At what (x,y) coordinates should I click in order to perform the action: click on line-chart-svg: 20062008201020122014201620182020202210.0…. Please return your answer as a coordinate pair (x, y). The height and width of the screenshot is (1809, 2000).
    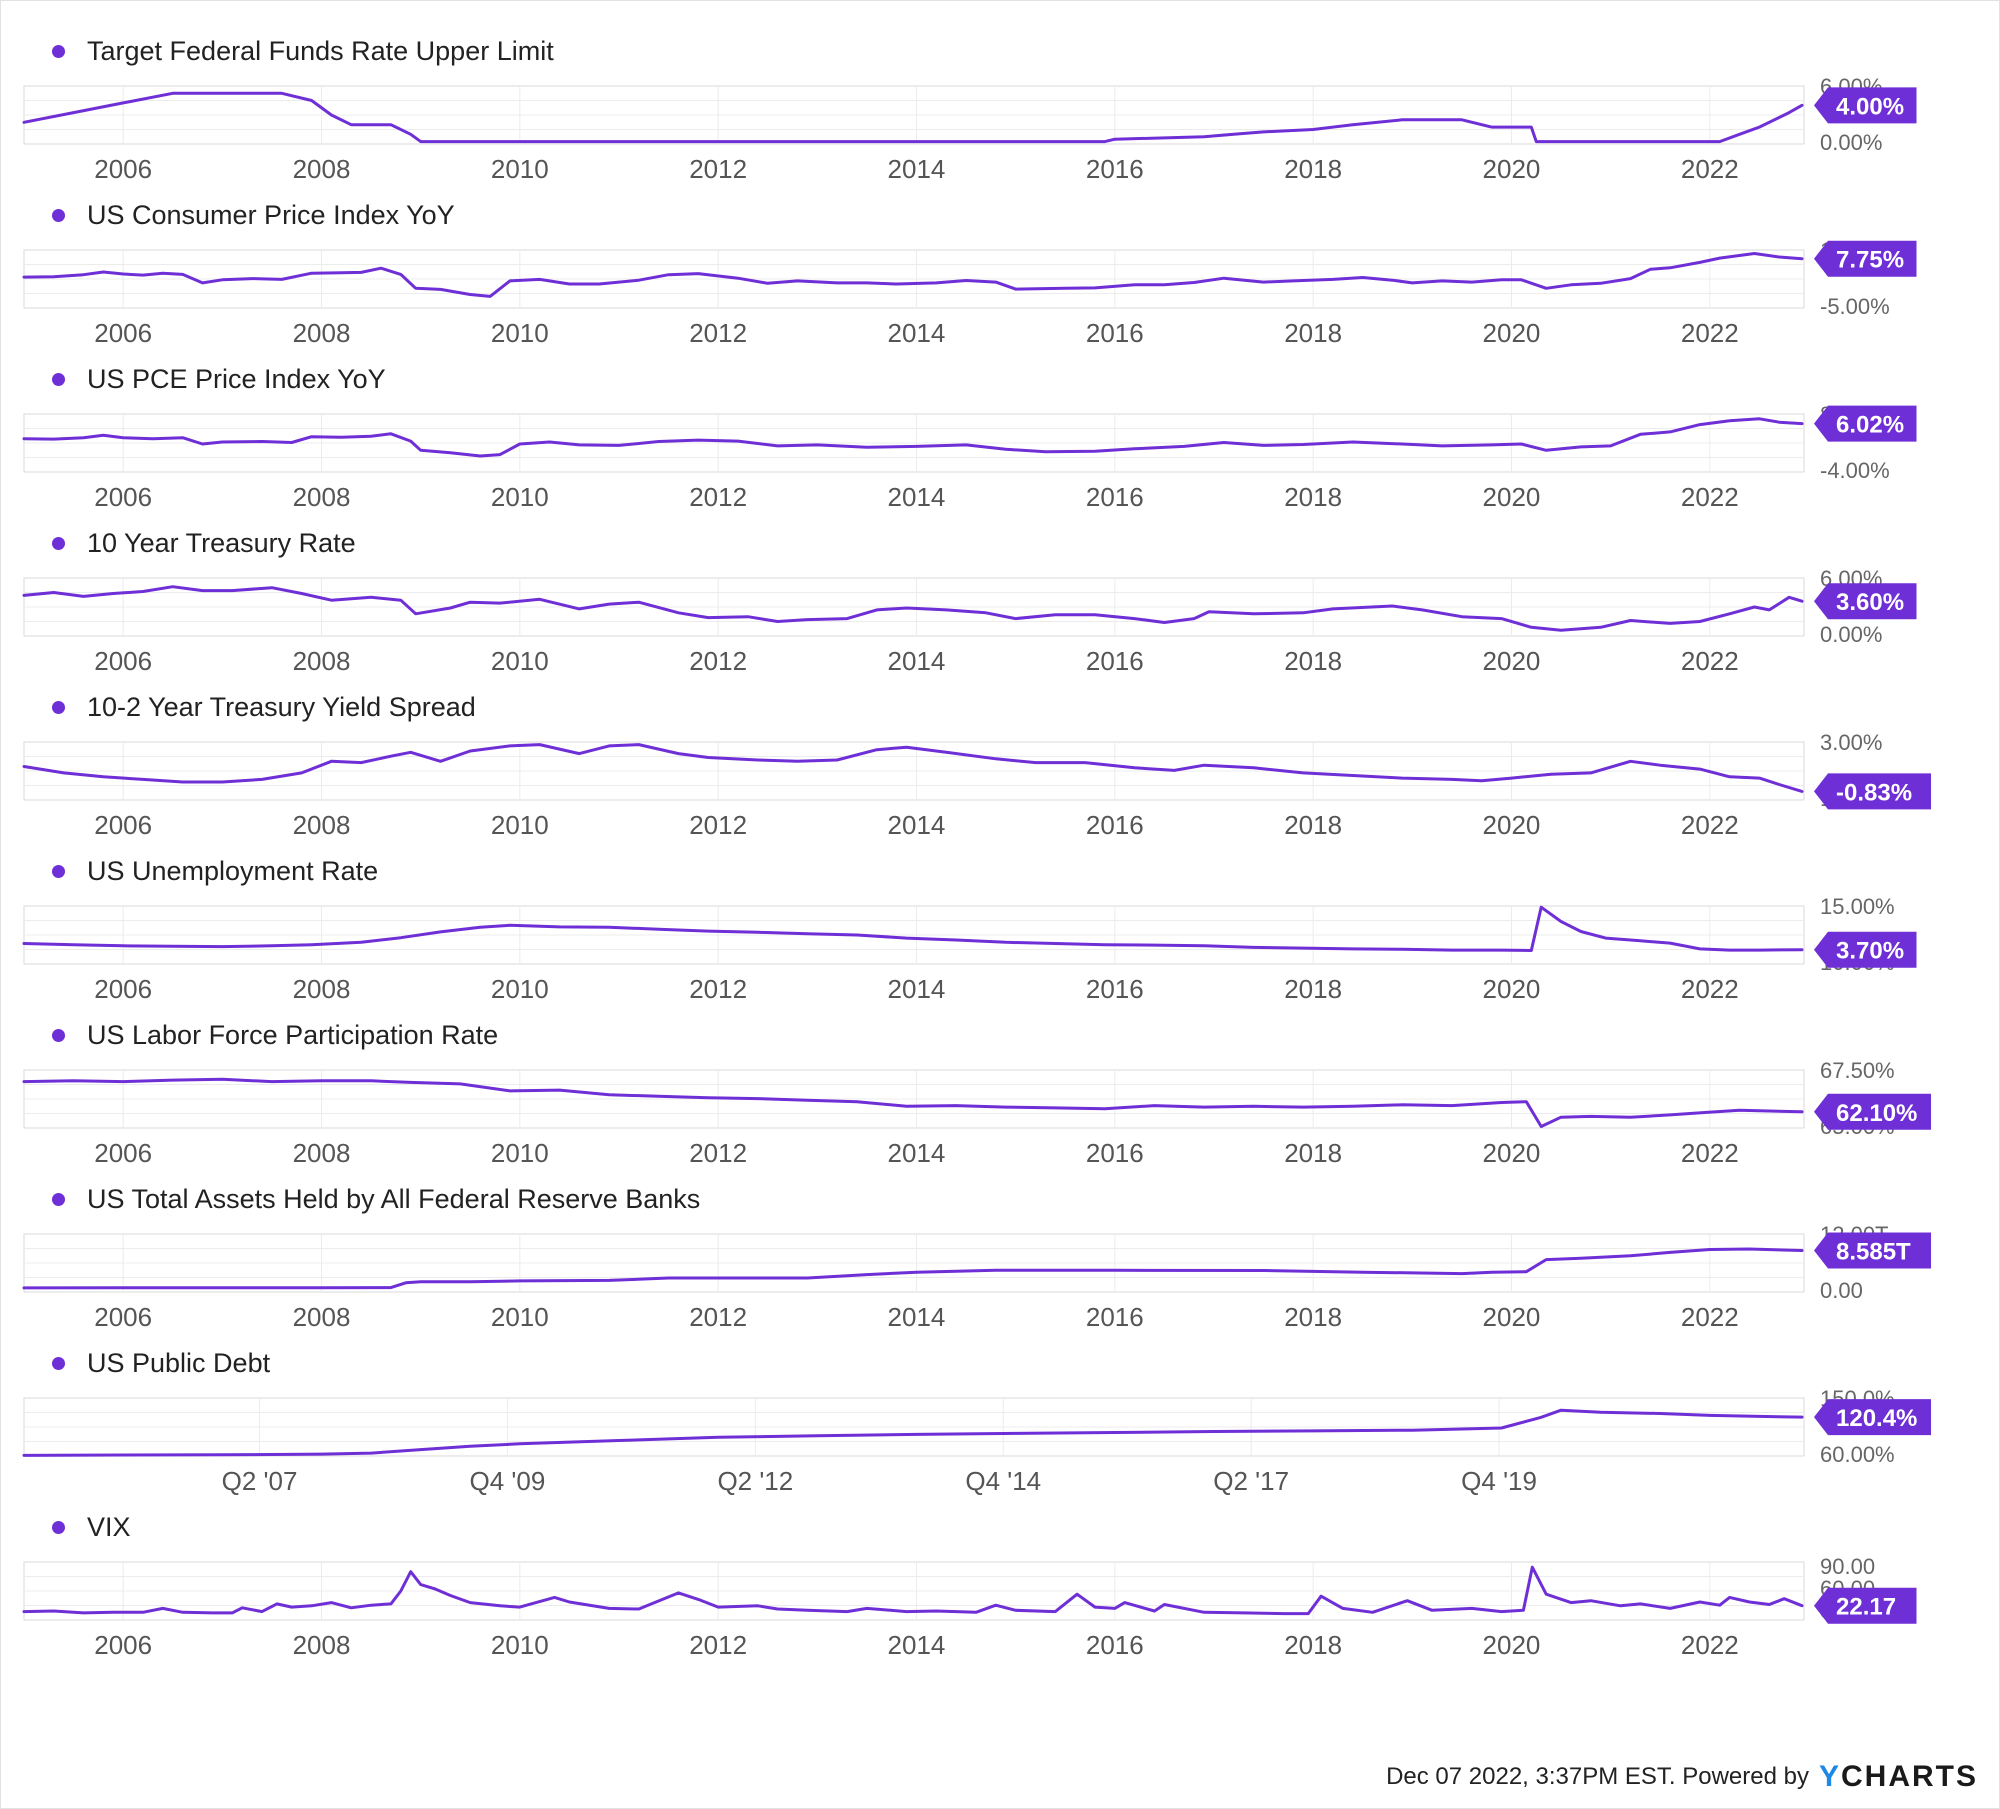
    Looking at the image, I should click on (969, 293).